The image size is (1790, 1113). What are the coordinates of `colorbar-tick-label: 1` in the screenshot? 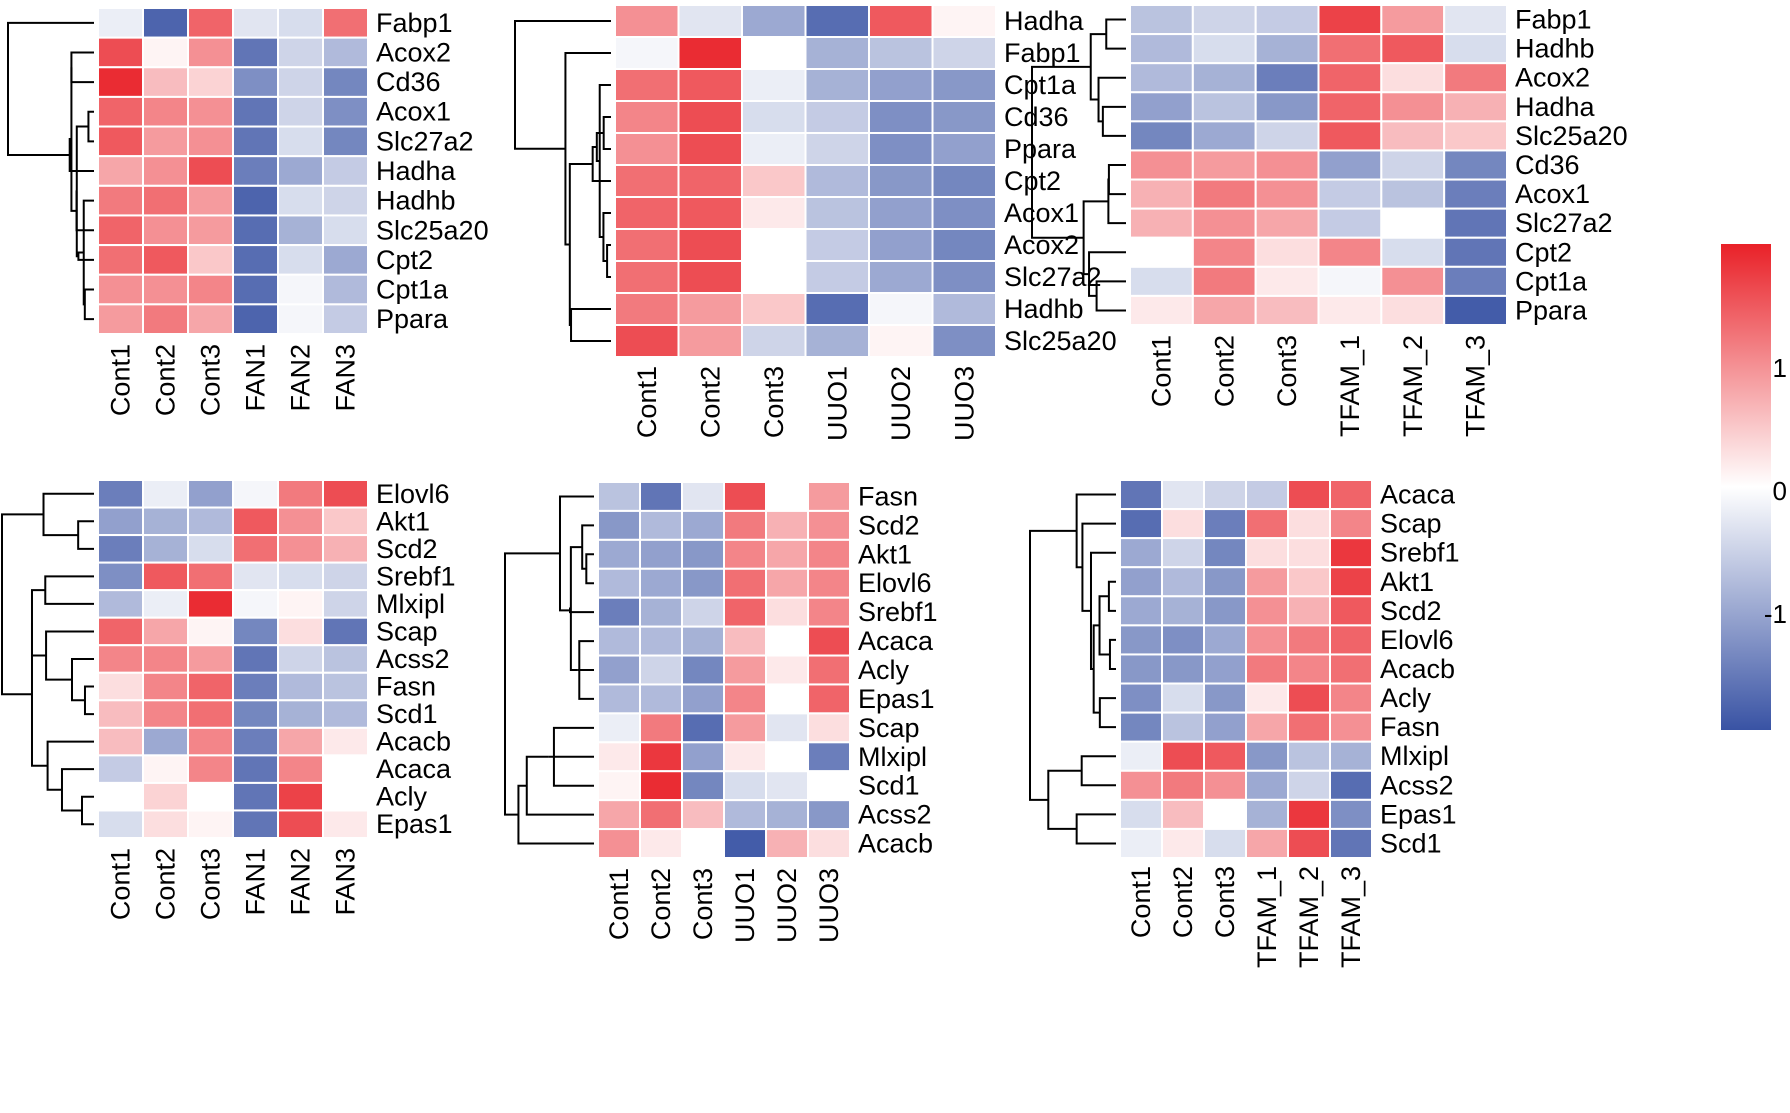 It's located at (1780, 368).